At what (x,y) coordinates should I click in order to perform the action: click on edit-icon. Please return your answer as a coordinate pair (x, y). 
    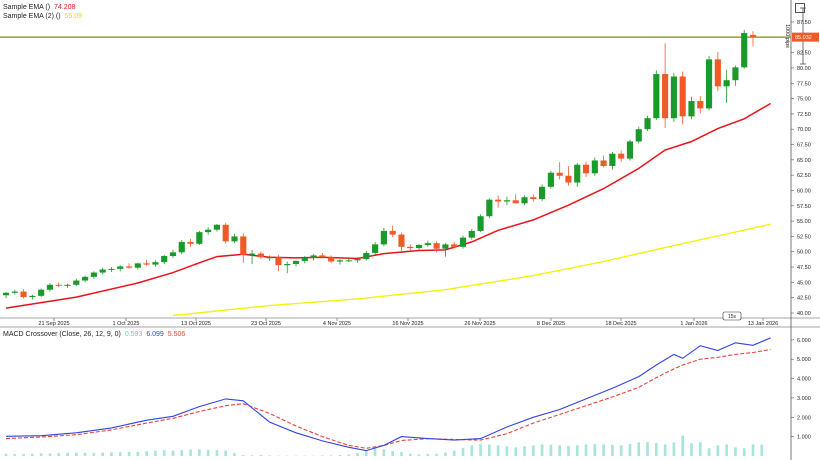
    Looking at the image, I should click on (800, 8).